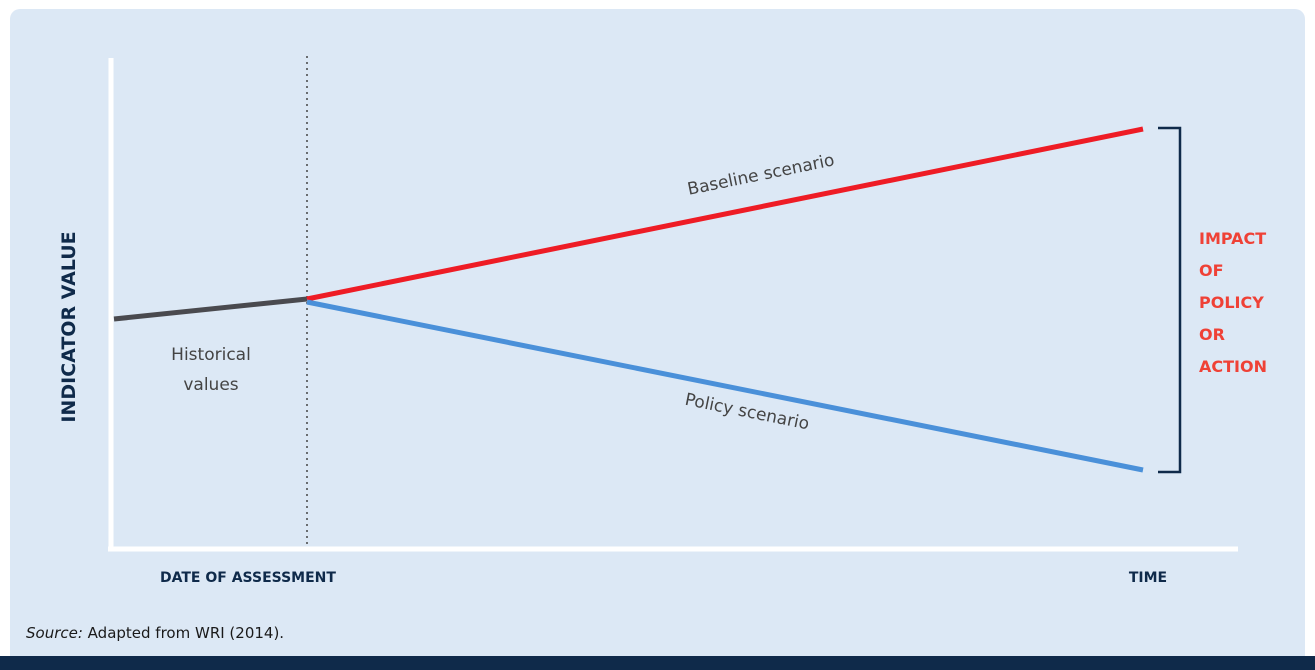  Describe the element at coordinates (183, 633) in the screenshot. I see `source-text: Adapted from WRI (2014).` at that location.